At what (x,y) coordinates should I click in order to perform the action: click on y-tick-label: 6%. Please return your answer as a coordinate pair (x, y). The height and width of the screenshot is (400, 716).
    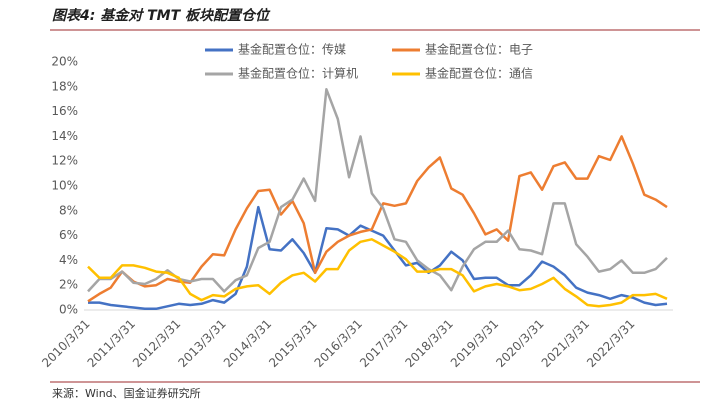
    Looking at the image, I should click on (68, 235).